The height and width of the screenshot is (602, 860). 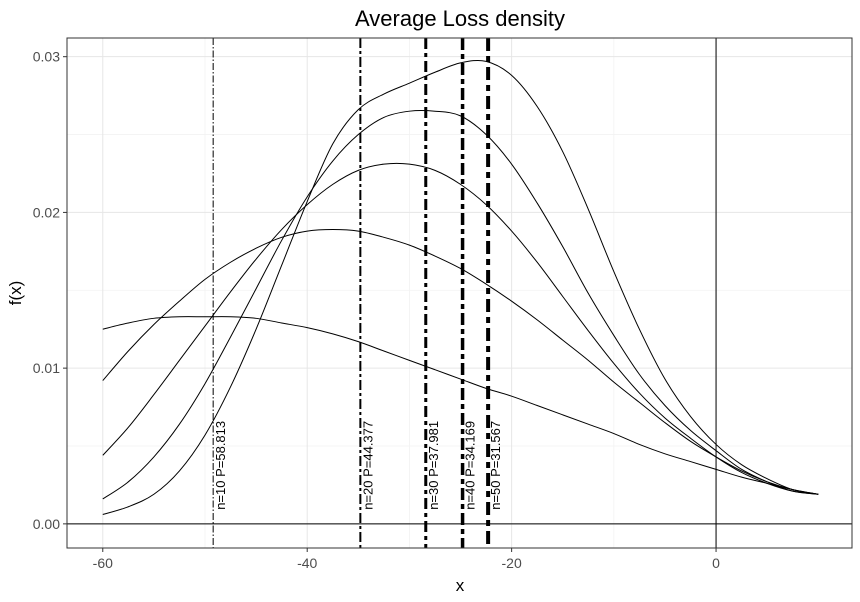 I want to click on x-tick-label: -20, so click(x=512, y=563).